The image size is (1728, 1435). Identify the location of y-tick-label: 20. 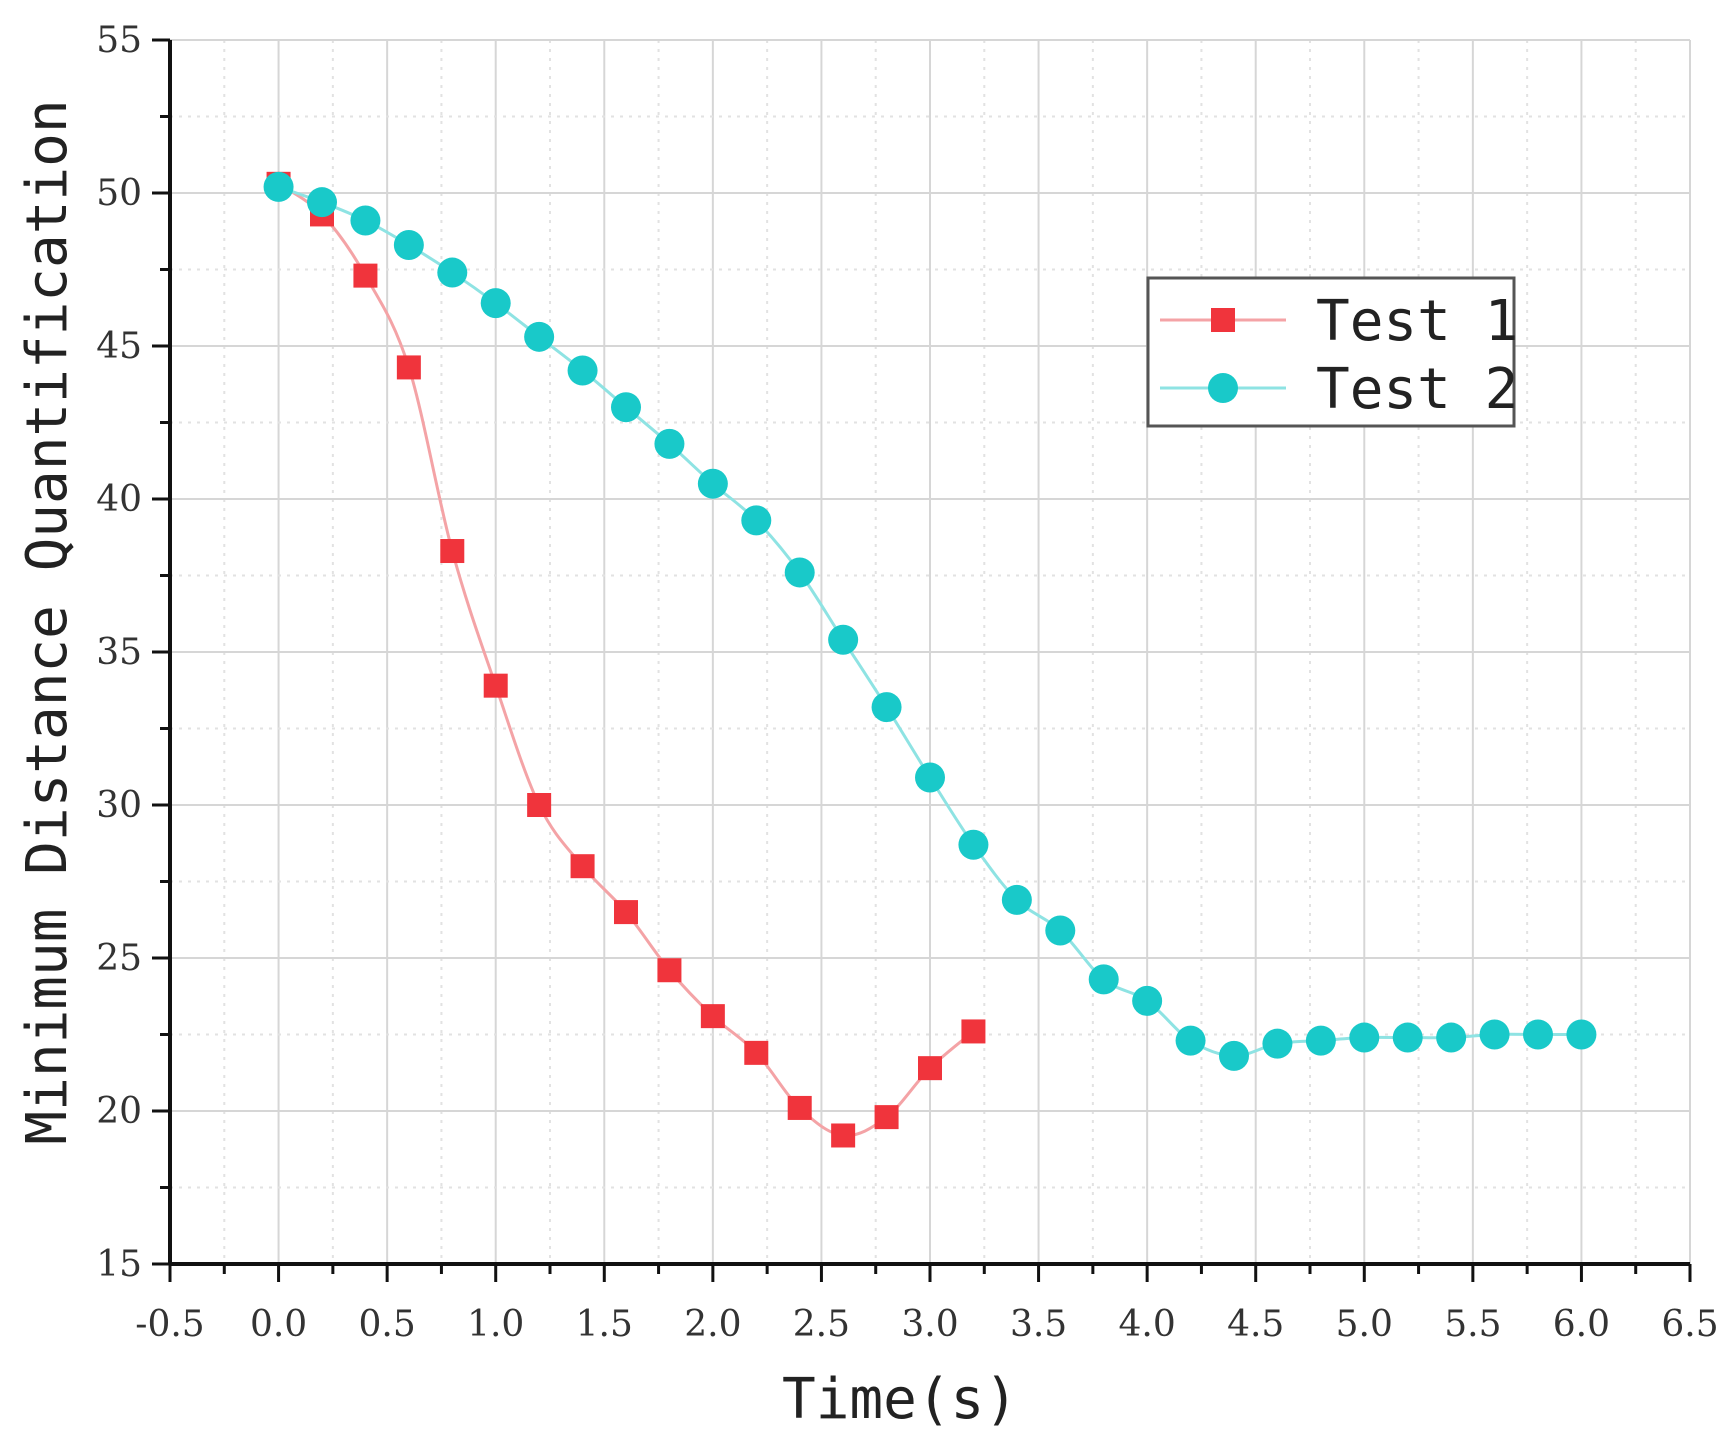
(119, 1111).